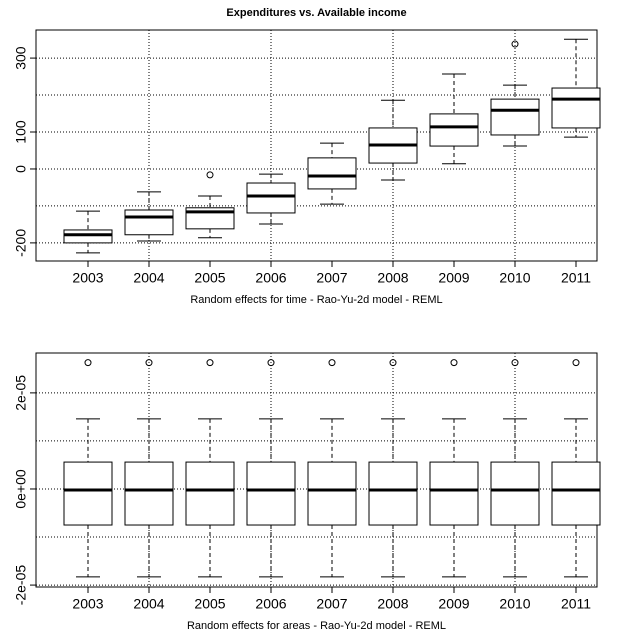 The height and width of the screenshot is (635, 631). Describe the element at coordinates (21, 585) in the screenshot. I see `y-tick-label: -2e-05` at that location.